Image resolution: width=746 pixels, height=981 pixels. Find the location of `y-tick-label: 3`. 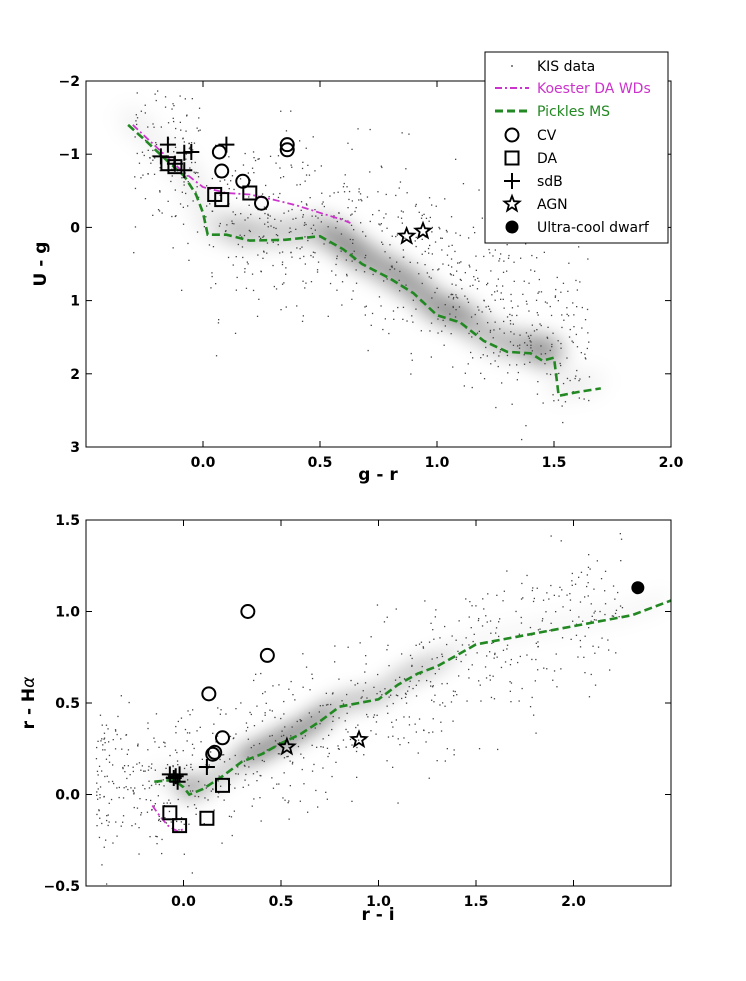

y-tick-label: 3 is located at coordinates (75, 448).